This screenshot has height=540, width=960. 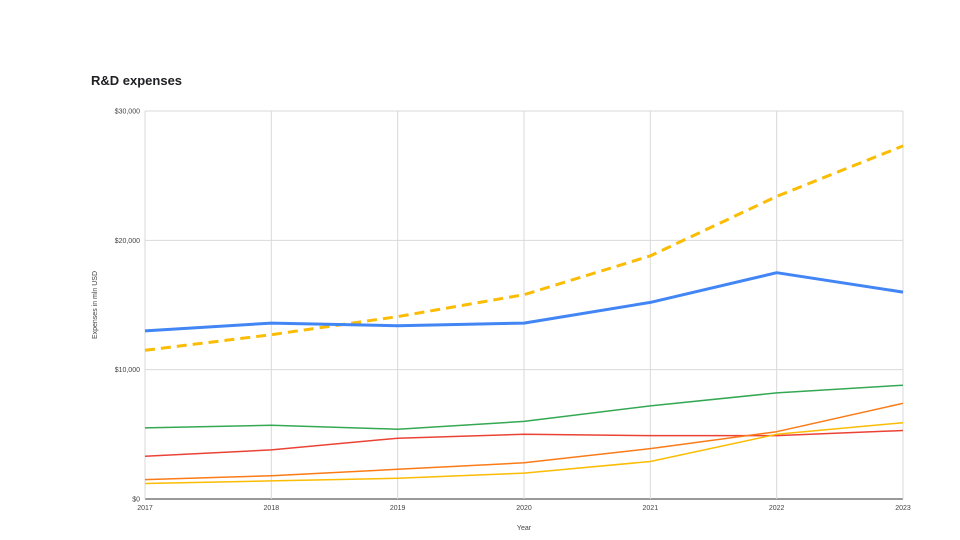 I want to click on y-tick-label: $30,000, so click(x=127, y=112).